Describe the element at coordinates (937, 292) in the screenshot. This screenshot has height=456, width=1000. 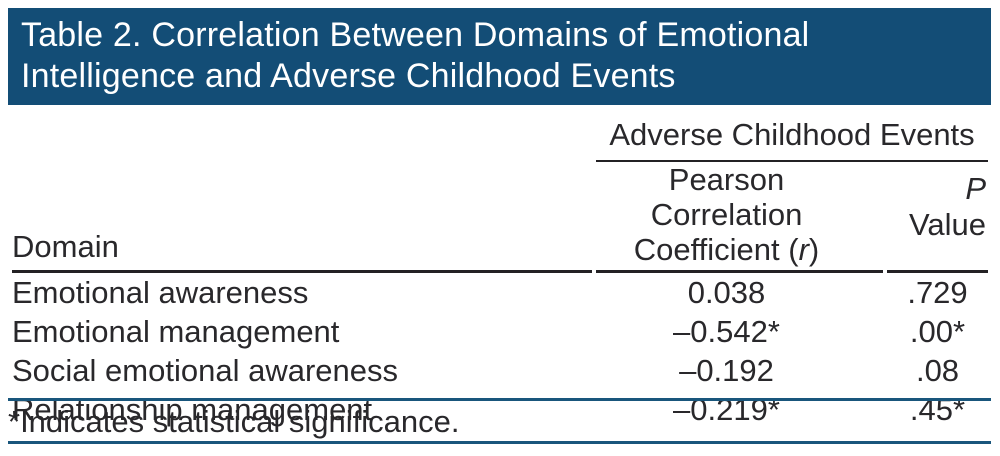
I see `p-value-cell: .729` at that location.